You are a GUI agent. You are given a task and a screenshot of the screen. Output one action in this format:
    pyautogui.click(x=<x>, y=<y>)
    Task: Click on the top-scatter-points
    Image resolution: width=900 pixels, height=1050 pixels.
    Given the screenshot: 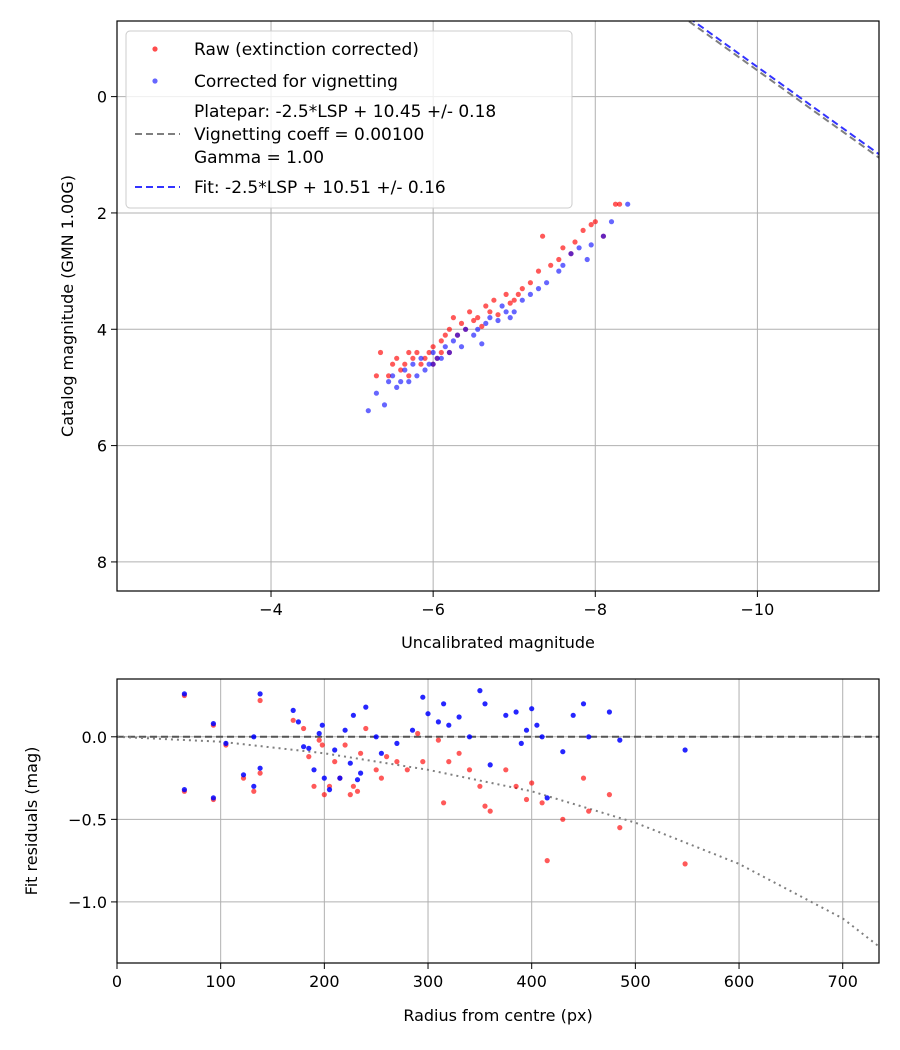 What is the action you would take?
    pyautogui.click(x=498, y=307)
    